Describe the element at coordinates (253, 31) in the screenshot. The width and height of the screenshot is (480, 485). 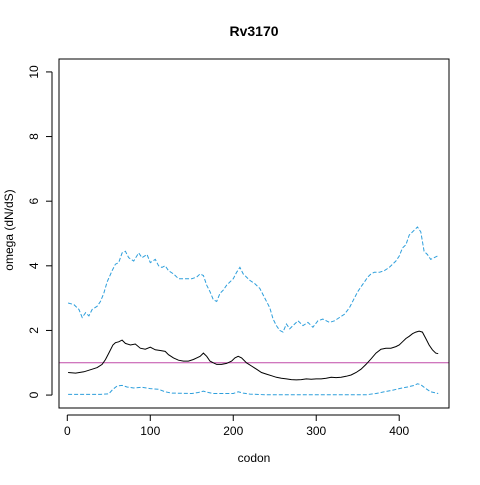
I see `chart-title: Rv3170` at that location.